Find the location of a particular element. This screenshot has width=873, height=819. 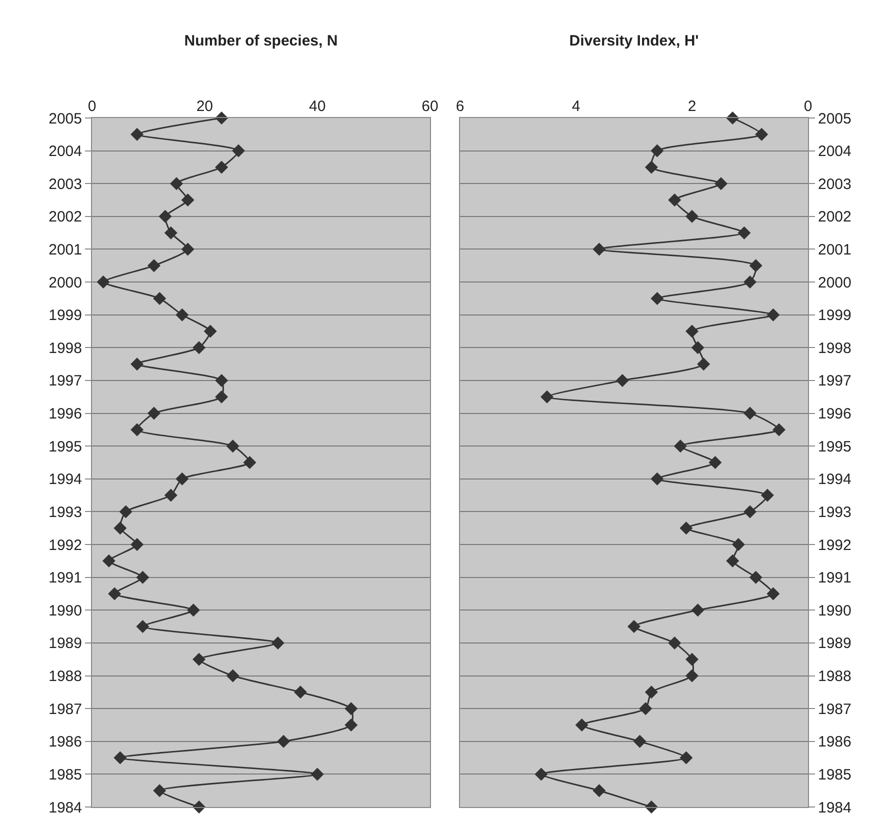

x-tick-label: 2 is located at coordinates (692, 106).